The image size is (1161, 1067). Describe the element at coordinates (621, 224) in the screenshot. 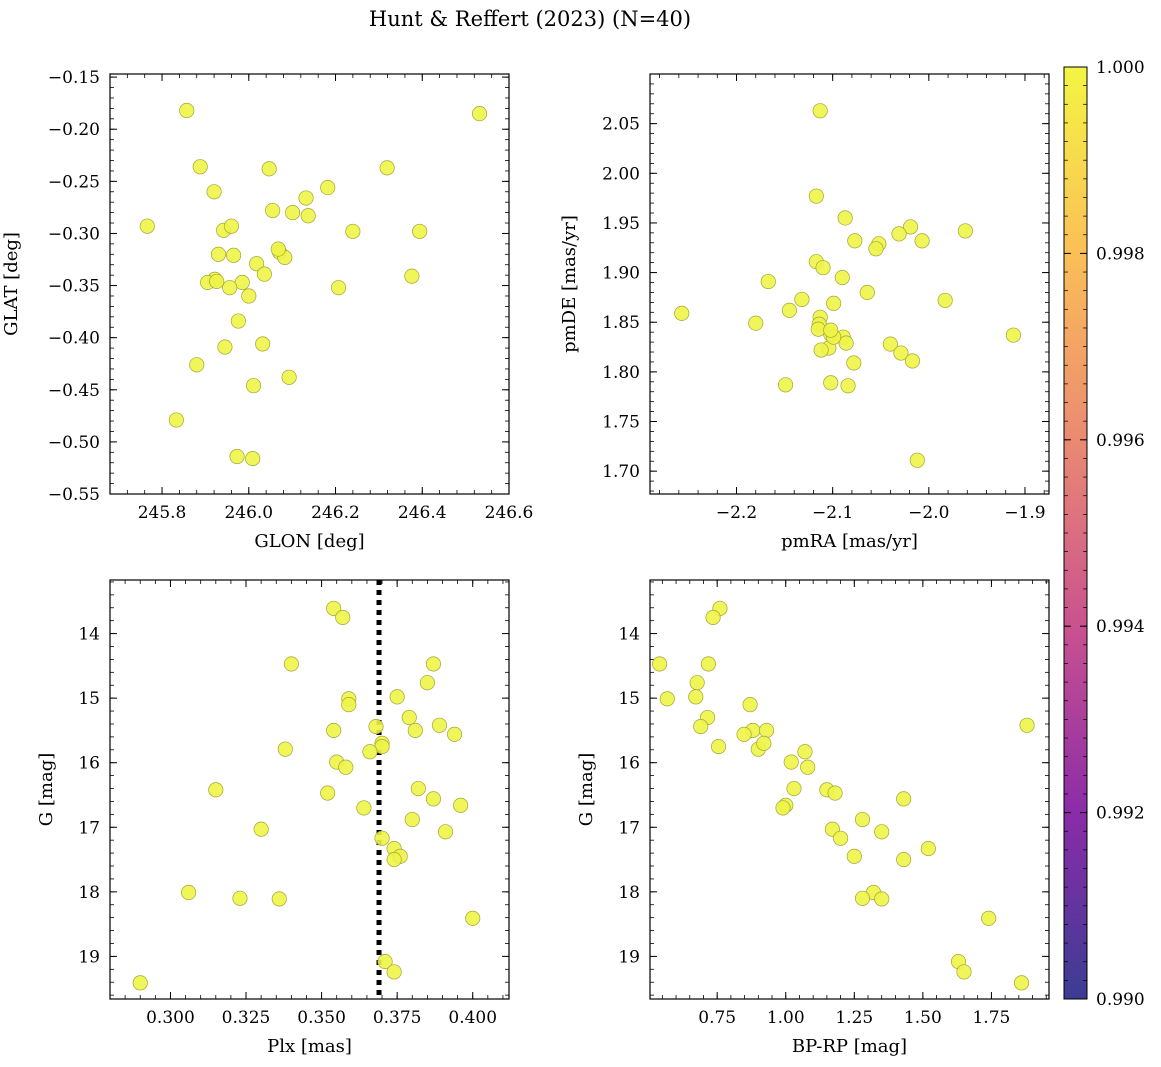

I see `y-tick-label: 1.95` at that location.